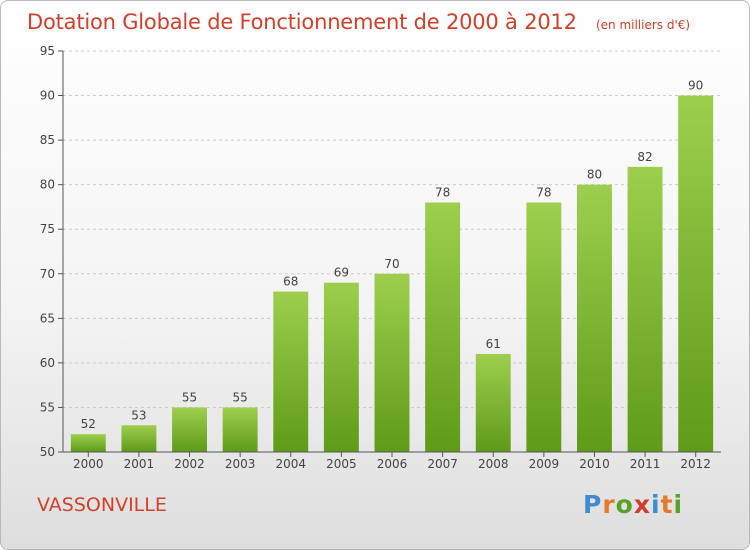 The width and height of the screenshot is (750, 550). I want to click on y-tick-label: 70, so click(47, 274).